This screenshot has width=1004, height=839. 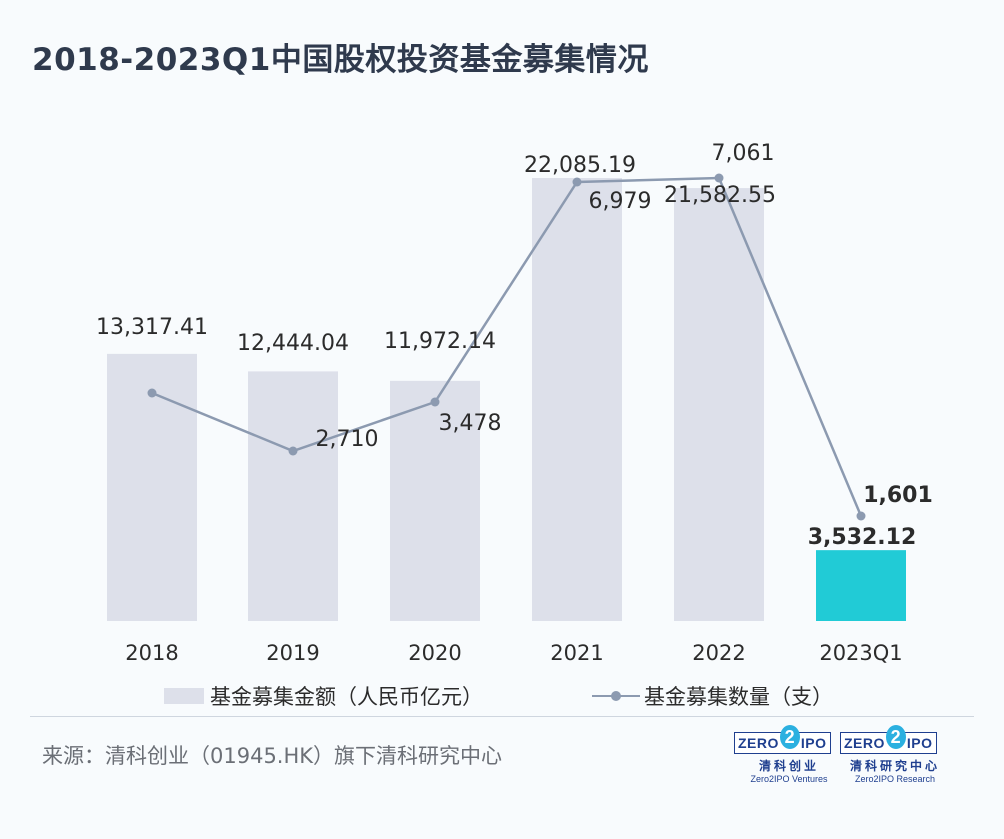 I want to click on bar-2018, so click(x=152, y=487).